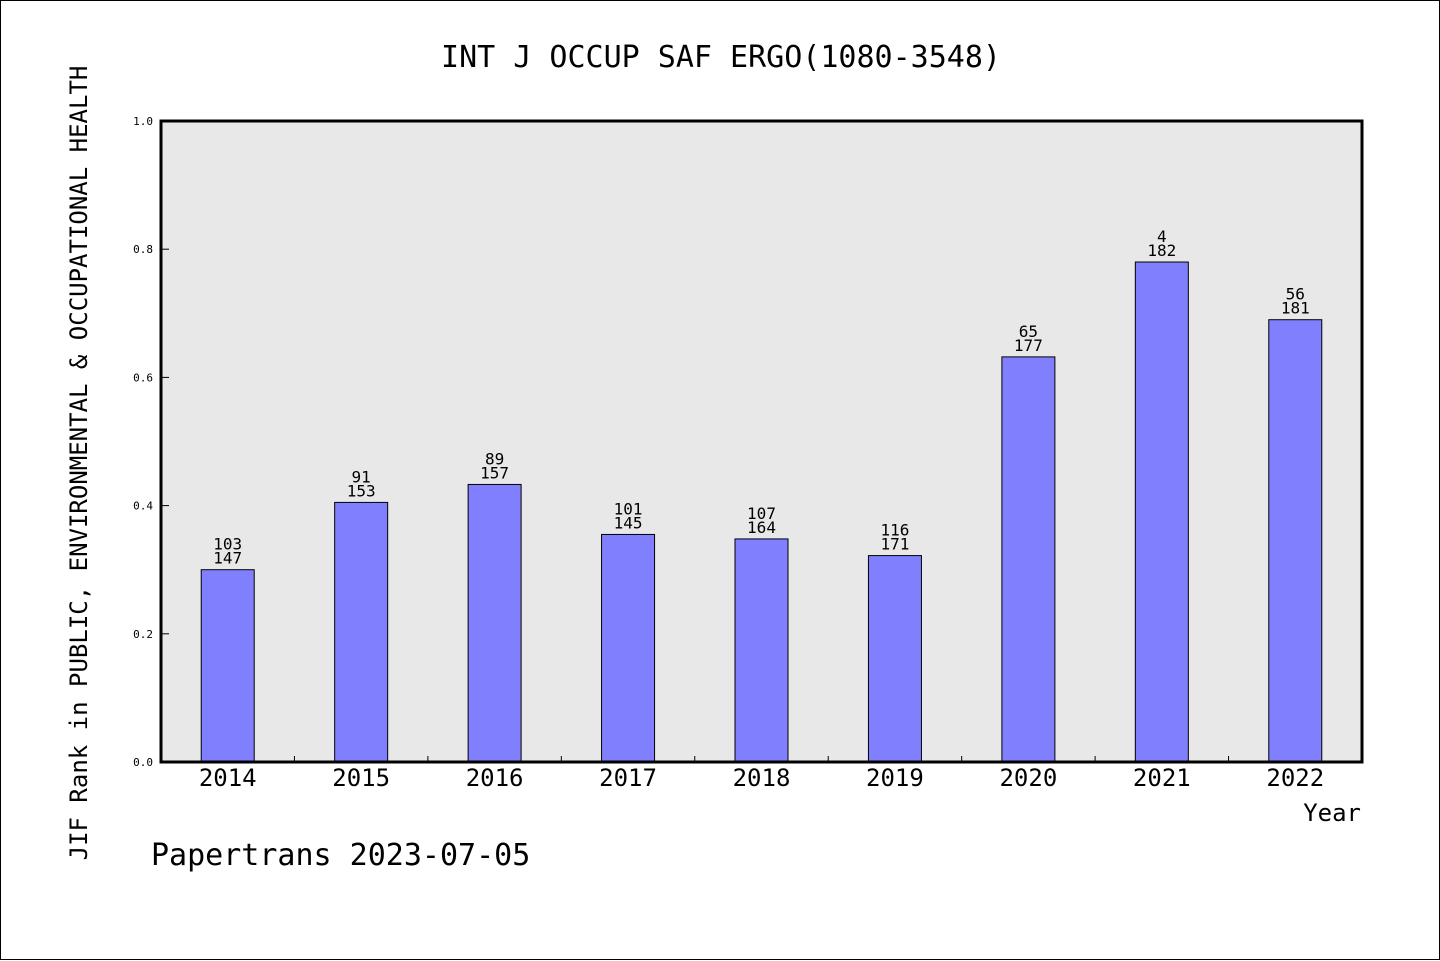 This screenshot has width=1440, height=961. What do you see at coordinates (143, 121) in the screenshot?
I see `y-tick-label: 1.0` at bounding box center [143, 121].